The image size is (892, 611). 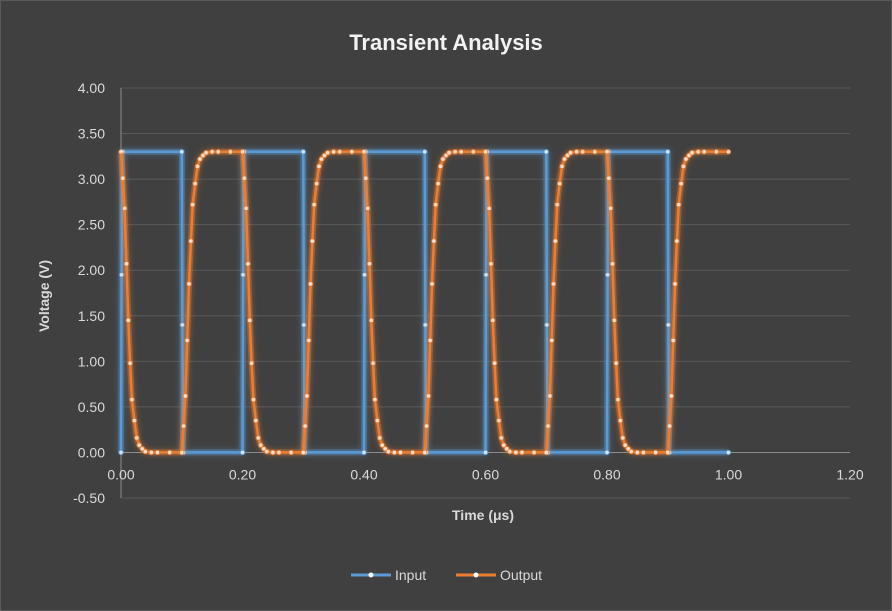 I want to click on legend-marker, so click(x=476, y=575).